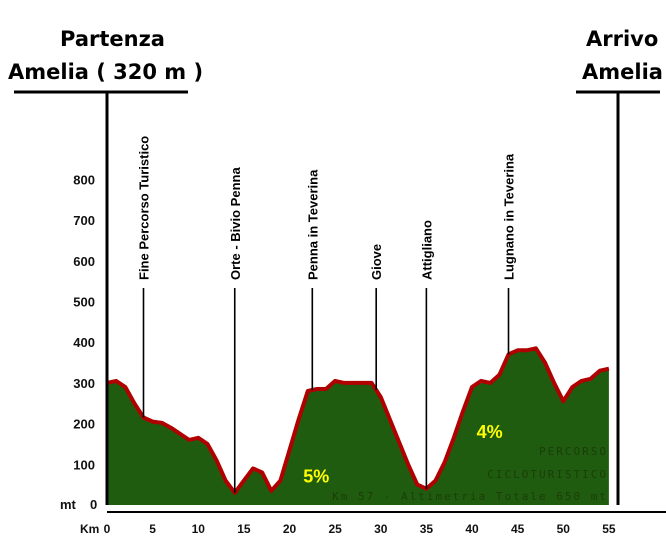 The height and width of the screenshot is (556, 666). Describe the element at coordinates (316, 477) in the screenshot. I see `gradient-label: 5%` at that location.